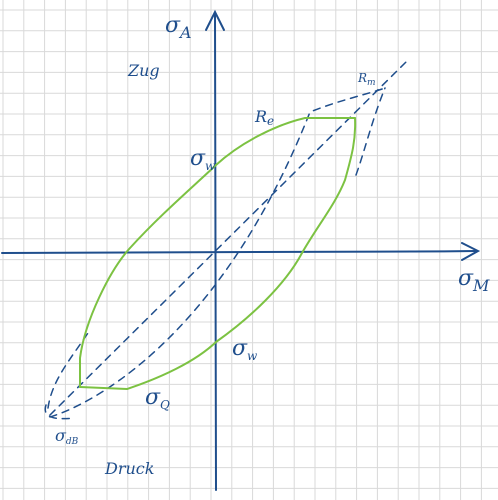  I want to click on sigma-q-label: σQ, so click(157, 398).